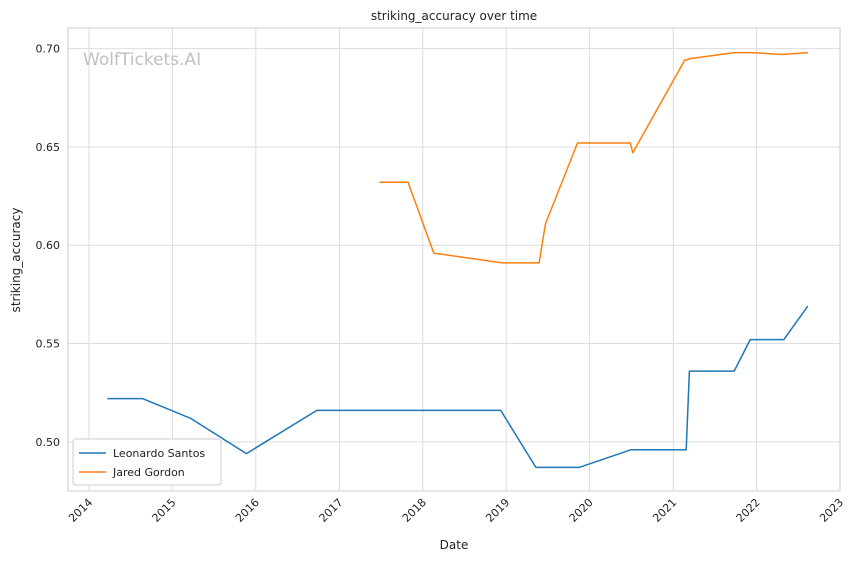 The width and height of the screenshot is (863, 561). I want to click on y-tick-label: 0.60, so click(48, 245).